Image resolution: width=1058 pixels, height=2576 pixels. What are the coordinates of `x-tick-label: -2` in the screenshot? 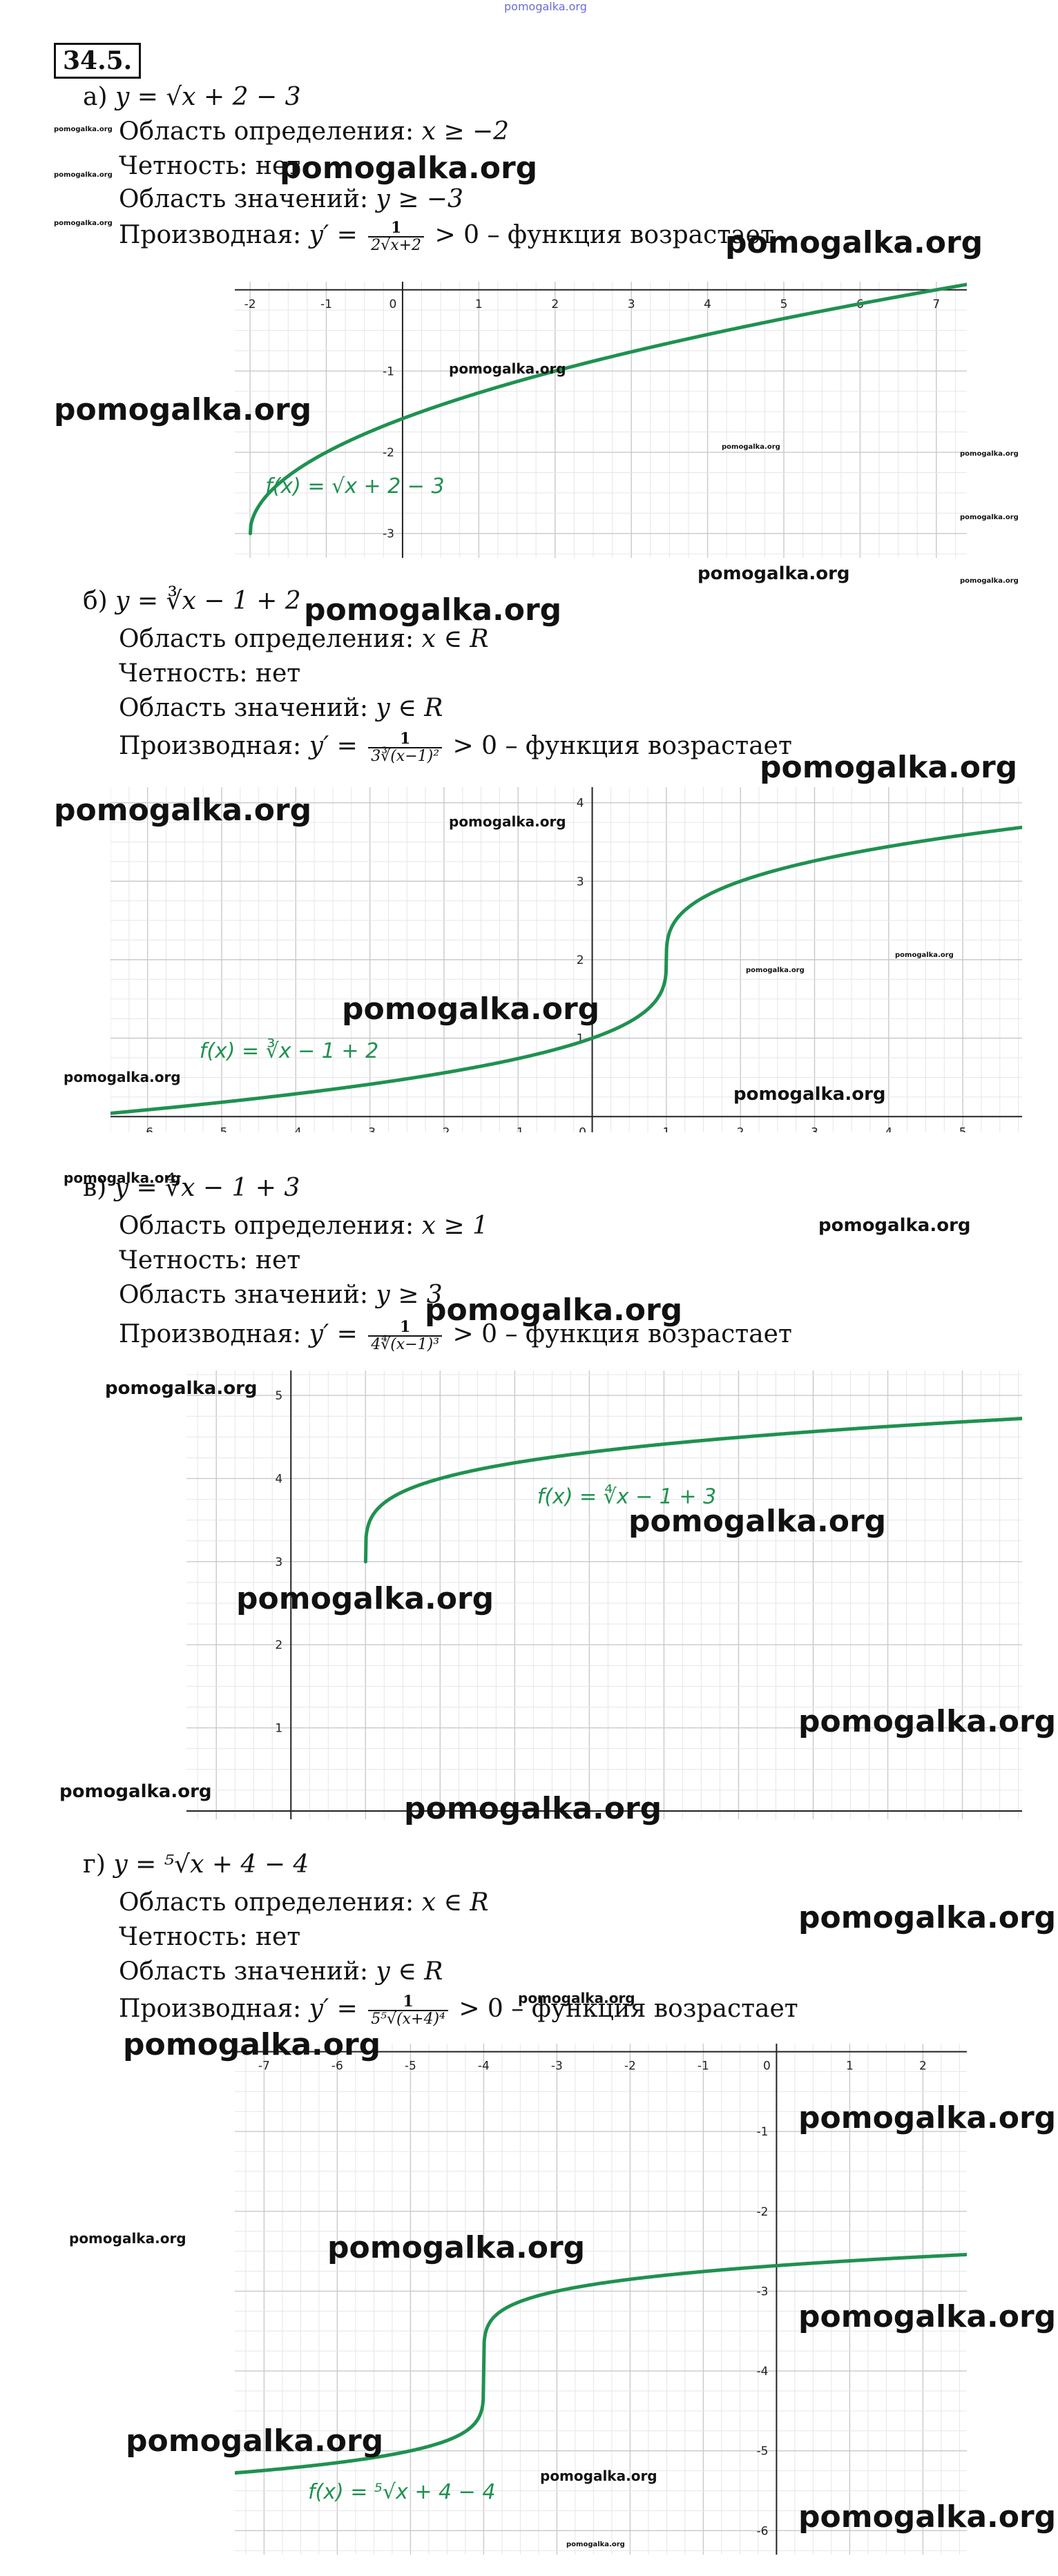 It's located at (444, 1129).